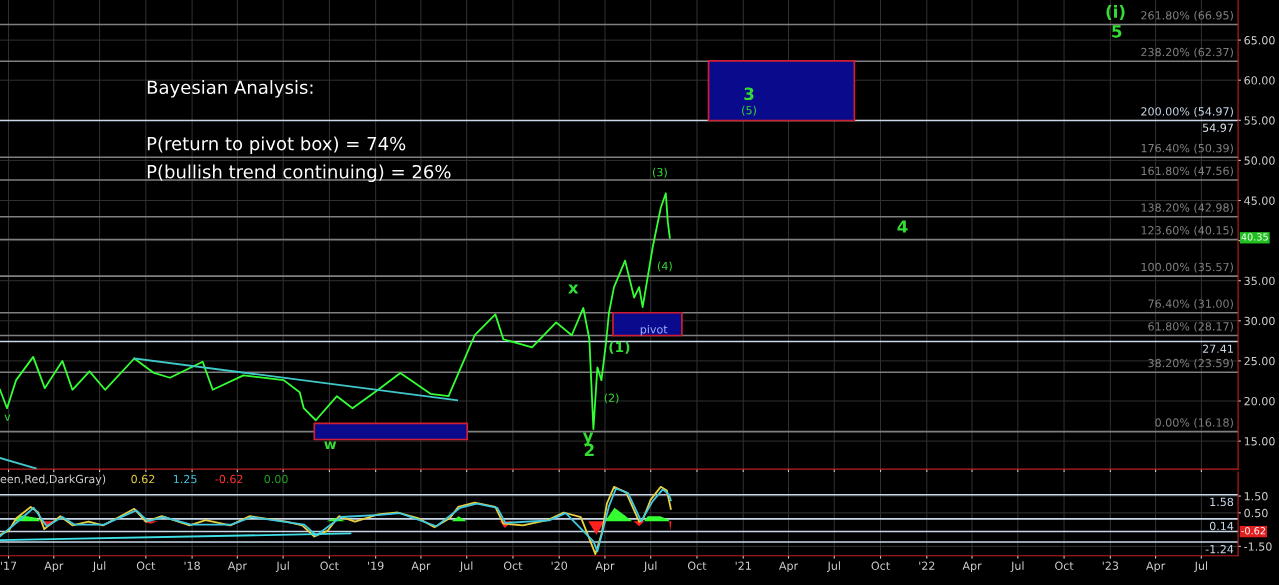 Image resolution: width=1279 pixels, height=585 pixels. Describe the element at coordinates (902, 226) in the screenshot. I see `annotation: 4` at that location.